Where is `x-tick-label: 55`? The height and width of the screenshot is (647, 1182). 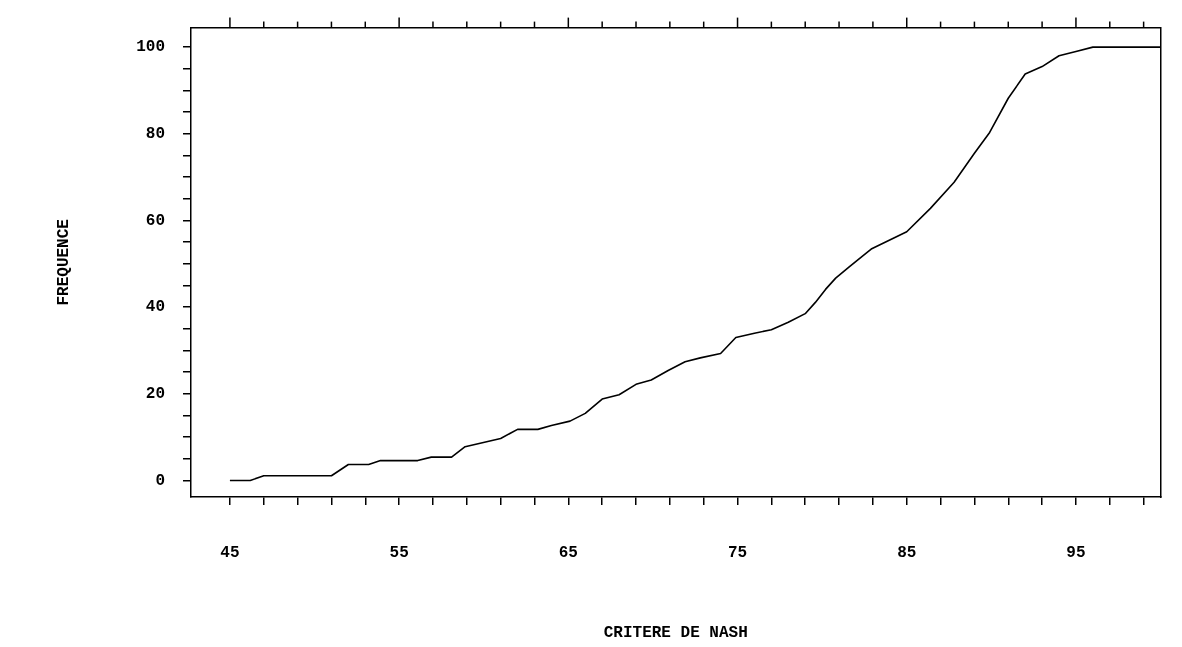
x-tick-label: 55 is located at coordinates (399, 552).